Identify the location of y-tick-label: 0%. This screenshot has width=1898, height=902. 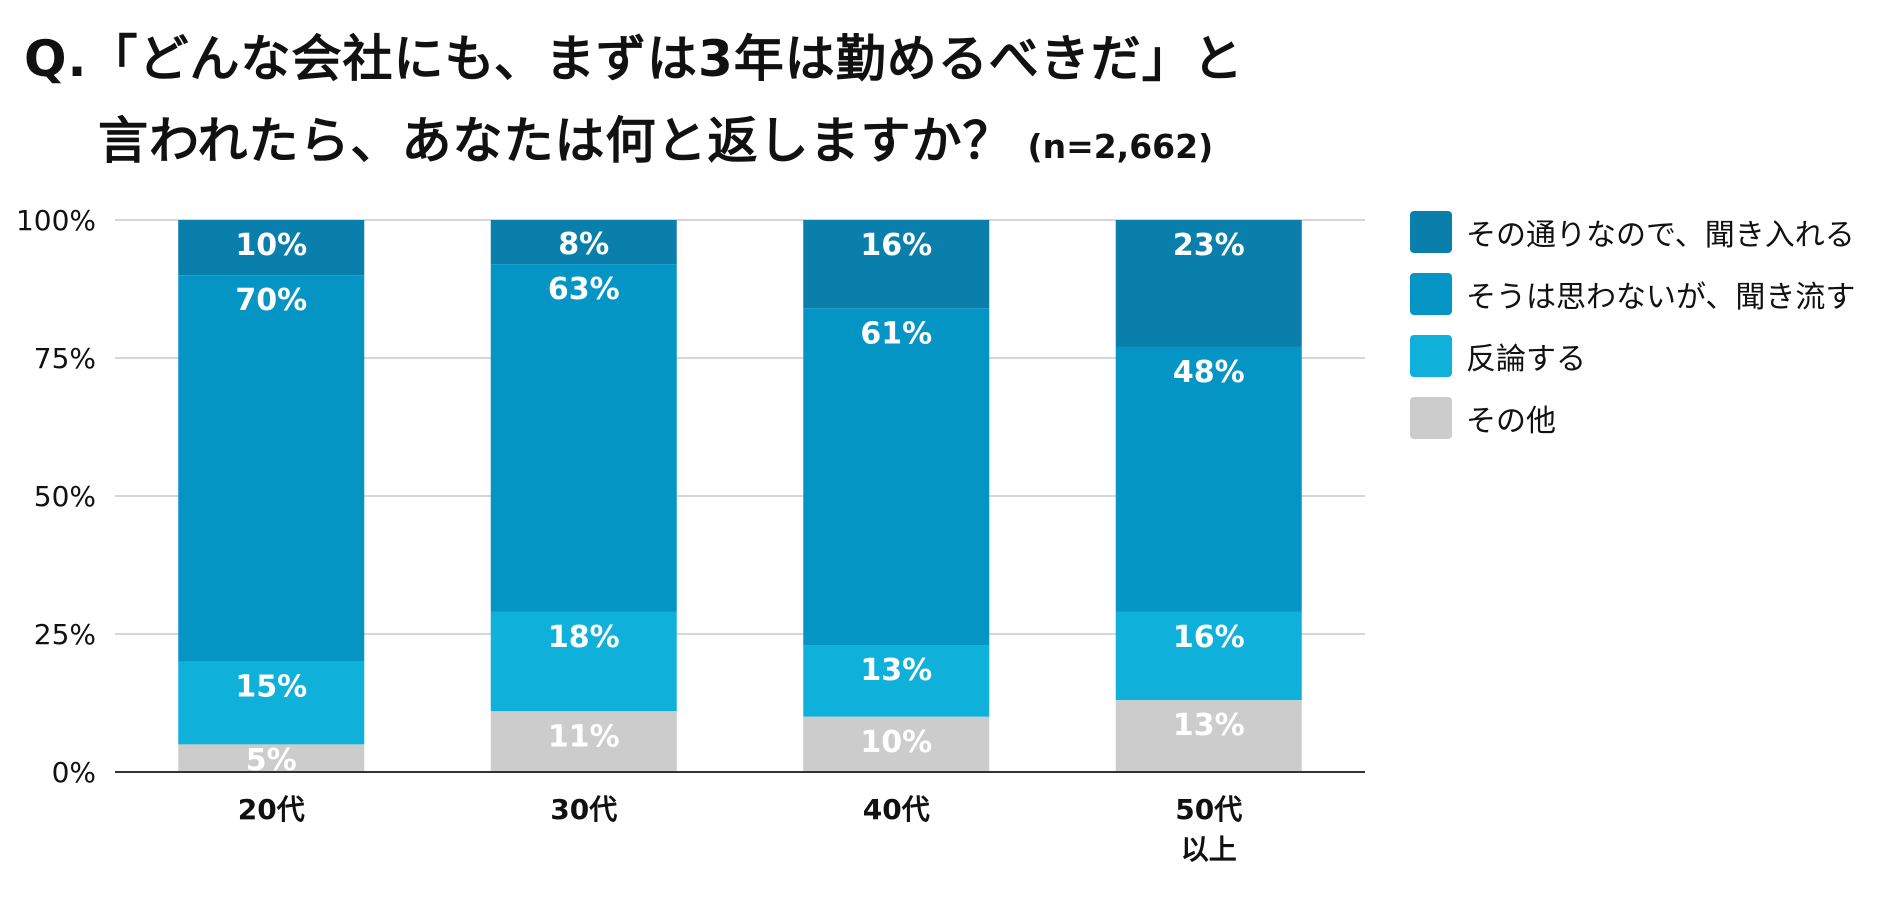
(74, 772).